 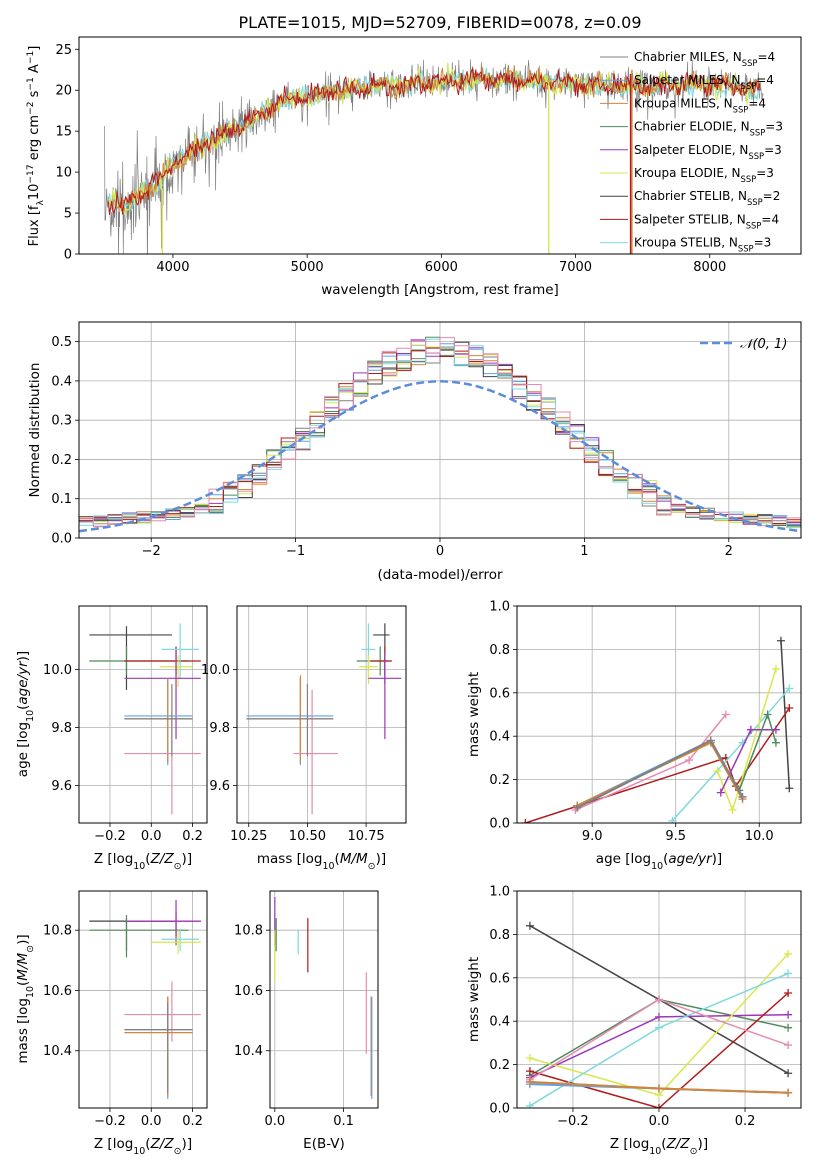 I want to click on x-axis-label: (data-model)/error, so click(x=440, y=575).